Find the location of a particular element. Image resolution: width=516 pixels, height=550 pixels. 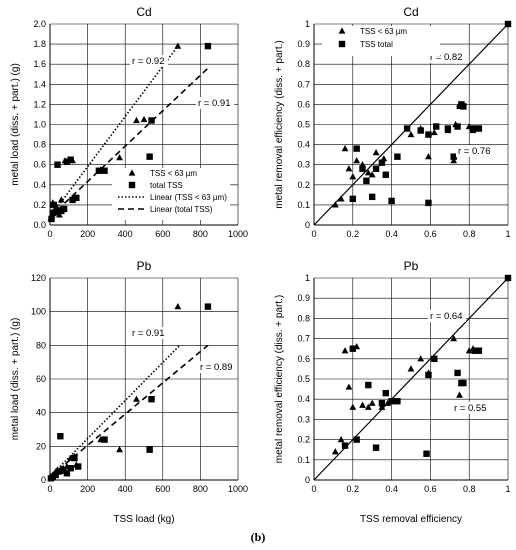

y-tick-label: 0.0 is located at coordinates (39, 225).